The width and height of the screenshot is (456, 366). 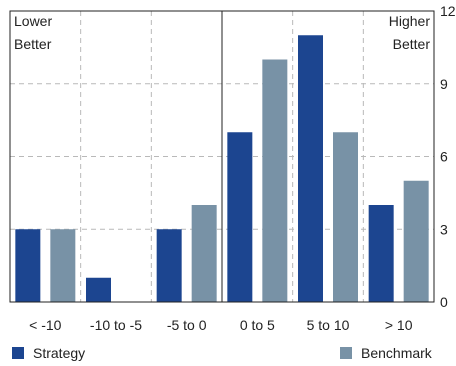 What do you see at coordinates (45, 325) in the screenshot?
I see `x-tick-label-0: < -10` at bounding box center [45, 325].